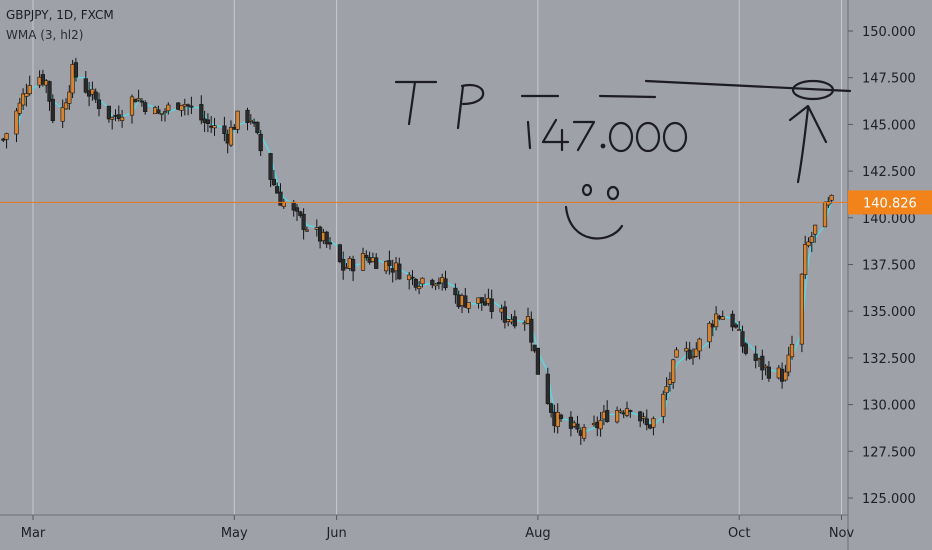 The image size is (932, 550). I want to click on tp-digit-0-c, so click(675, 137).